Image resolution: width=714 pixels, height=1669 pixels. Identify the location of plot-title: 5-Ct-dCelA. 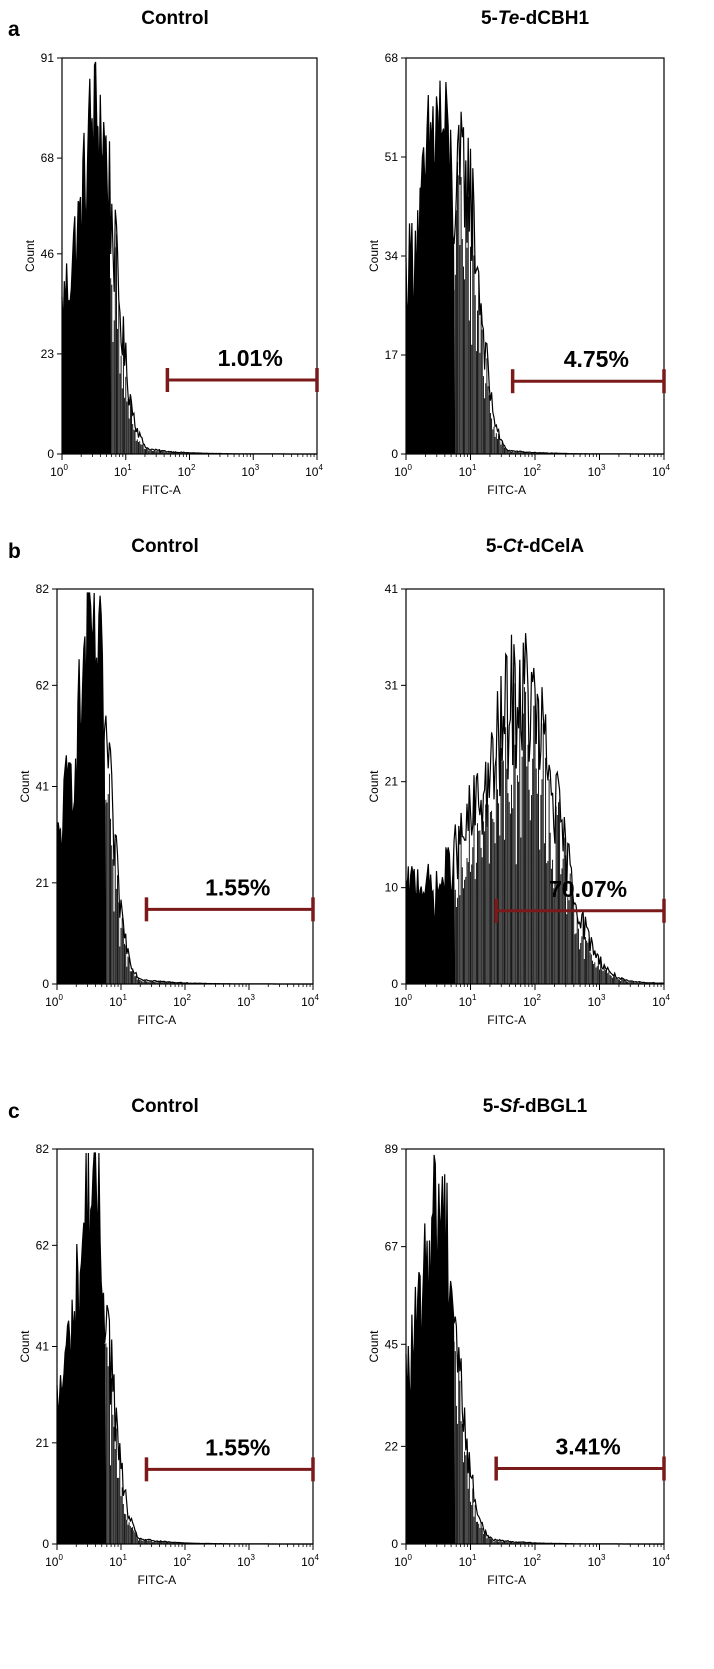
(535, 547).